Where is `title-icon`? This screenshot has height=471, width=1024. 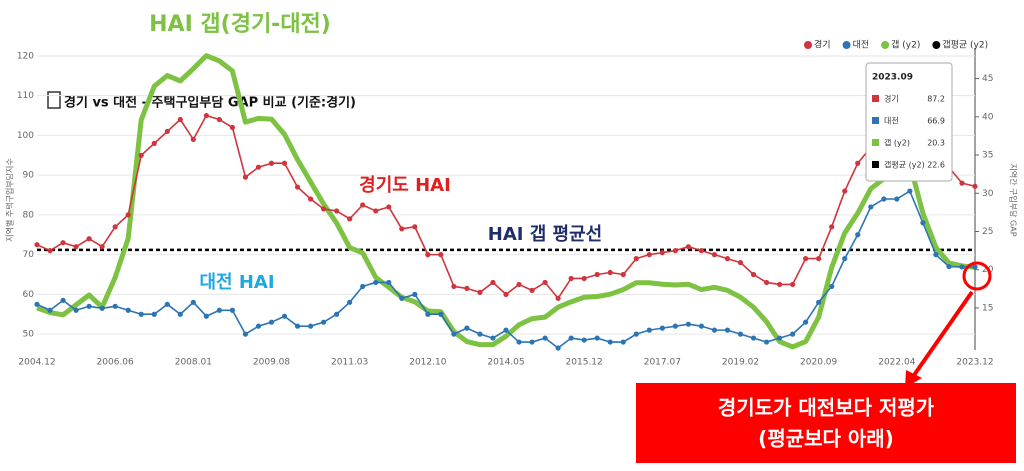 title-icon is located at coordinates (54, 100).